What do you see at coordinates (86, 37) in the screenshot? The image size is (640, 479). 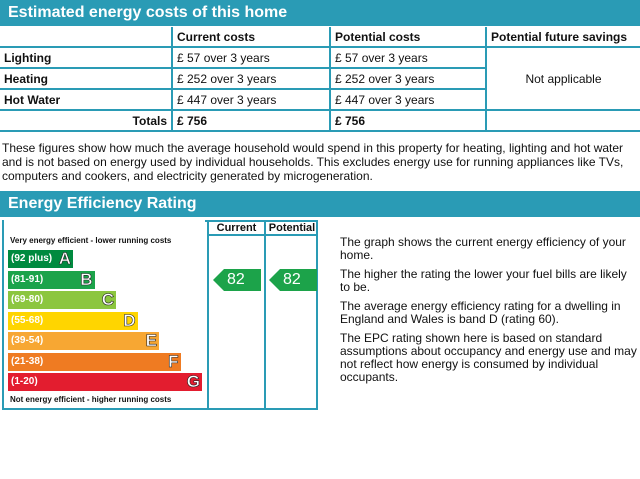 I see `empty-header-cell` at bounding box center [86, 37].